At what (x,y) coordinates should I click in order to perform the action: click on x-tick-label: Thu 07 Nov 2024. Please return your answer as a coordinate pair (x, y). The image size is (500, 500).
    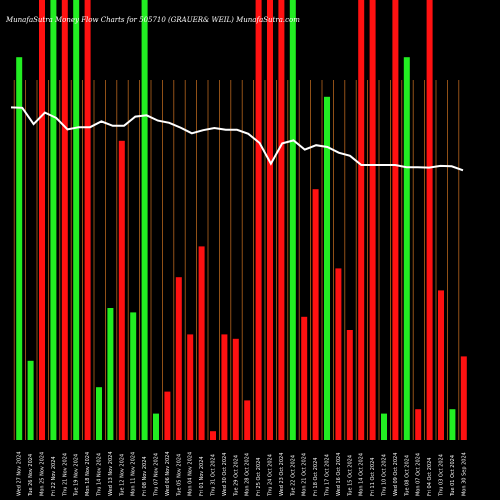
    Looking at the image, I should click on (157, 475).